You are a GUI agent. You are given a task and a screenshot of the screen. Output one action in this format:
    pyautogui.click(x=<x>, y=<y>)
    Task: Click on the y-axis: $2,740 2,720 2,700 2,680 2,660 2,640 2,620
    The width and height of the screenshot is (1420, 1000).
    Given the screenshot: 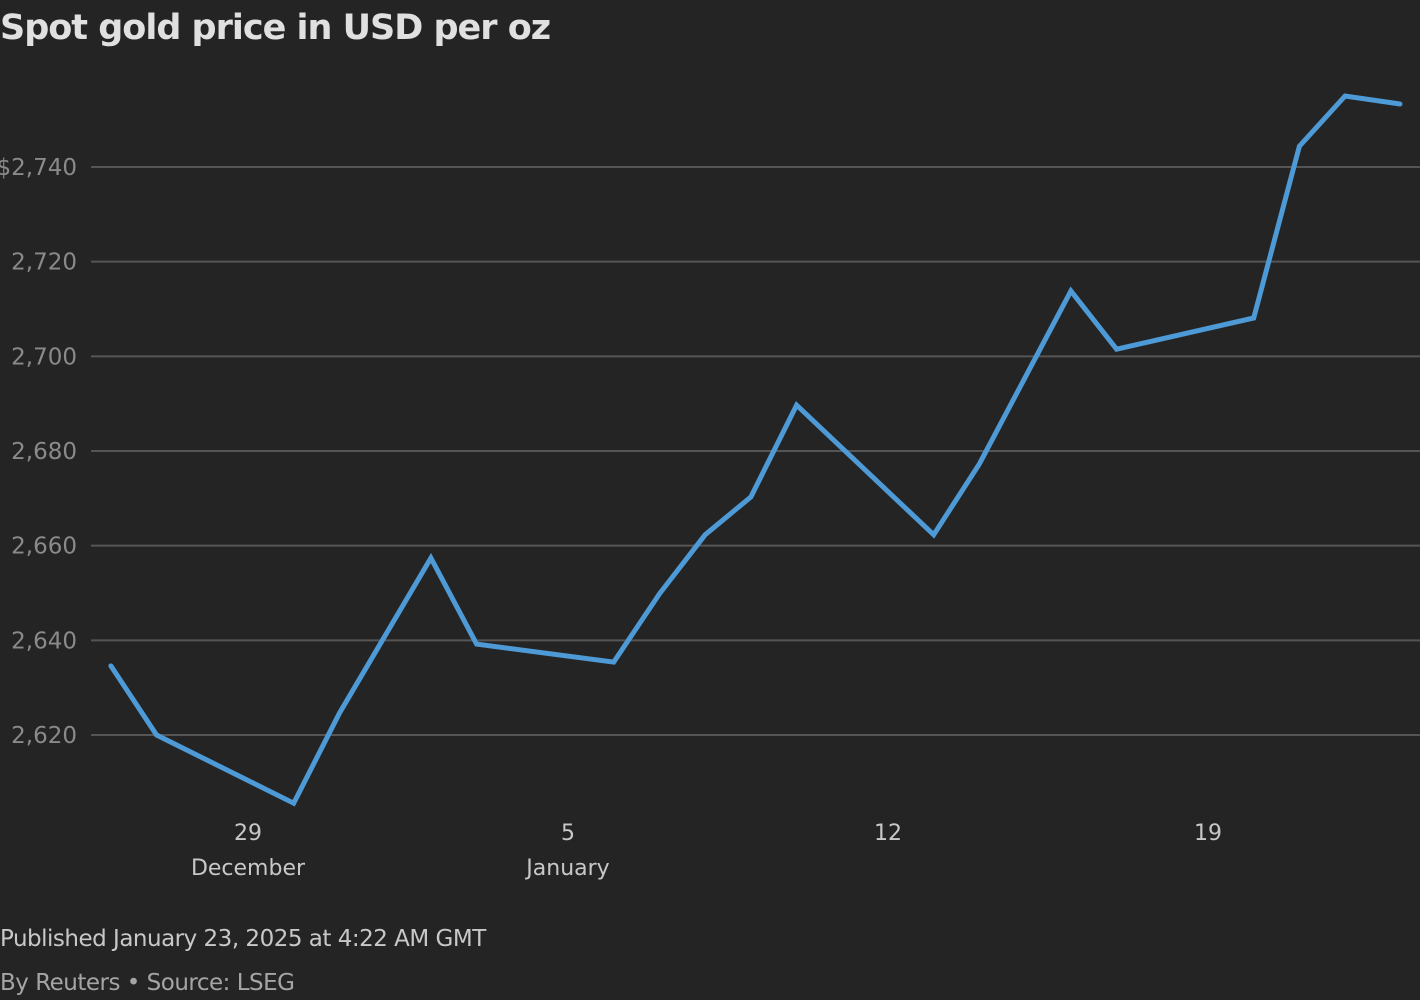 What is the action you would take?
    pyautogui.click(x=38, y=452)
    